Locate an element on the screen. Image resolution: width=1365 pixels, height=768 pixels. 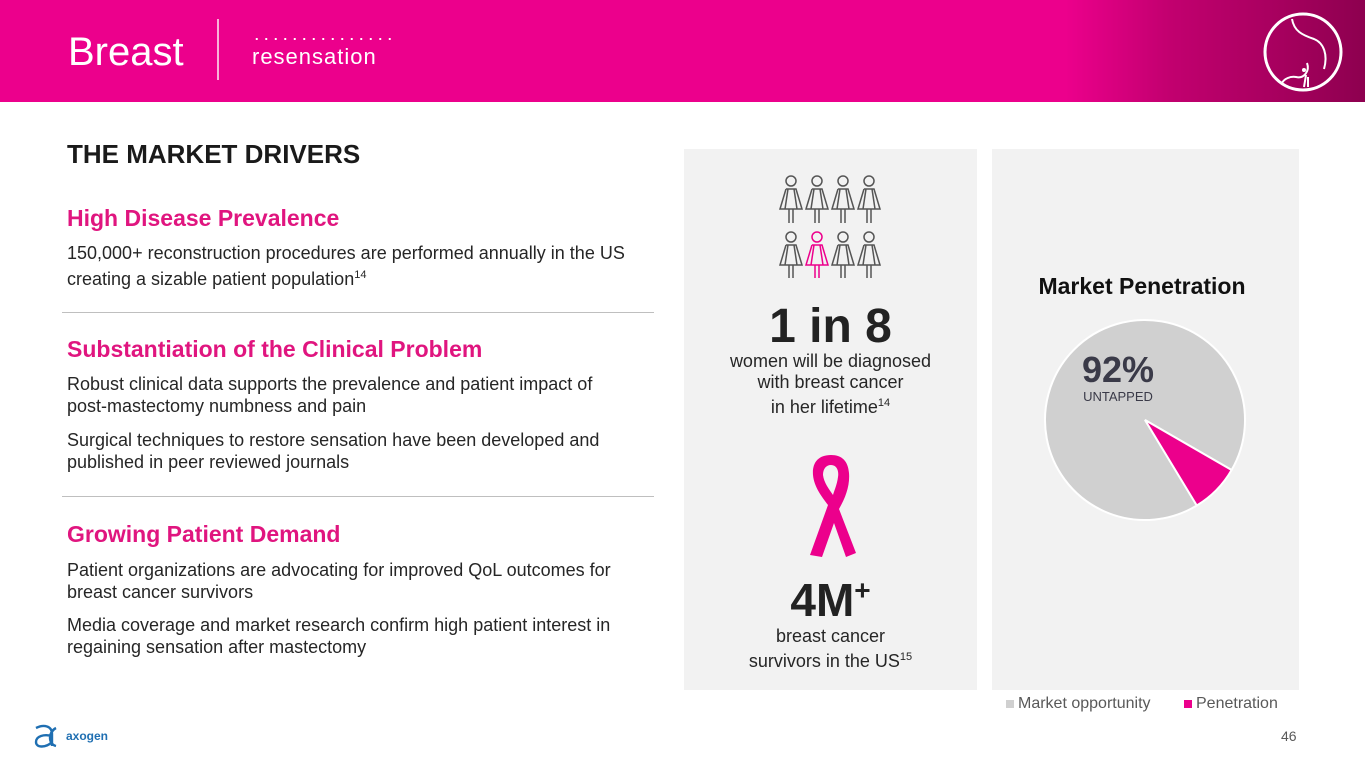
stat-value: 4M+ is located at coordinates (830, 600).